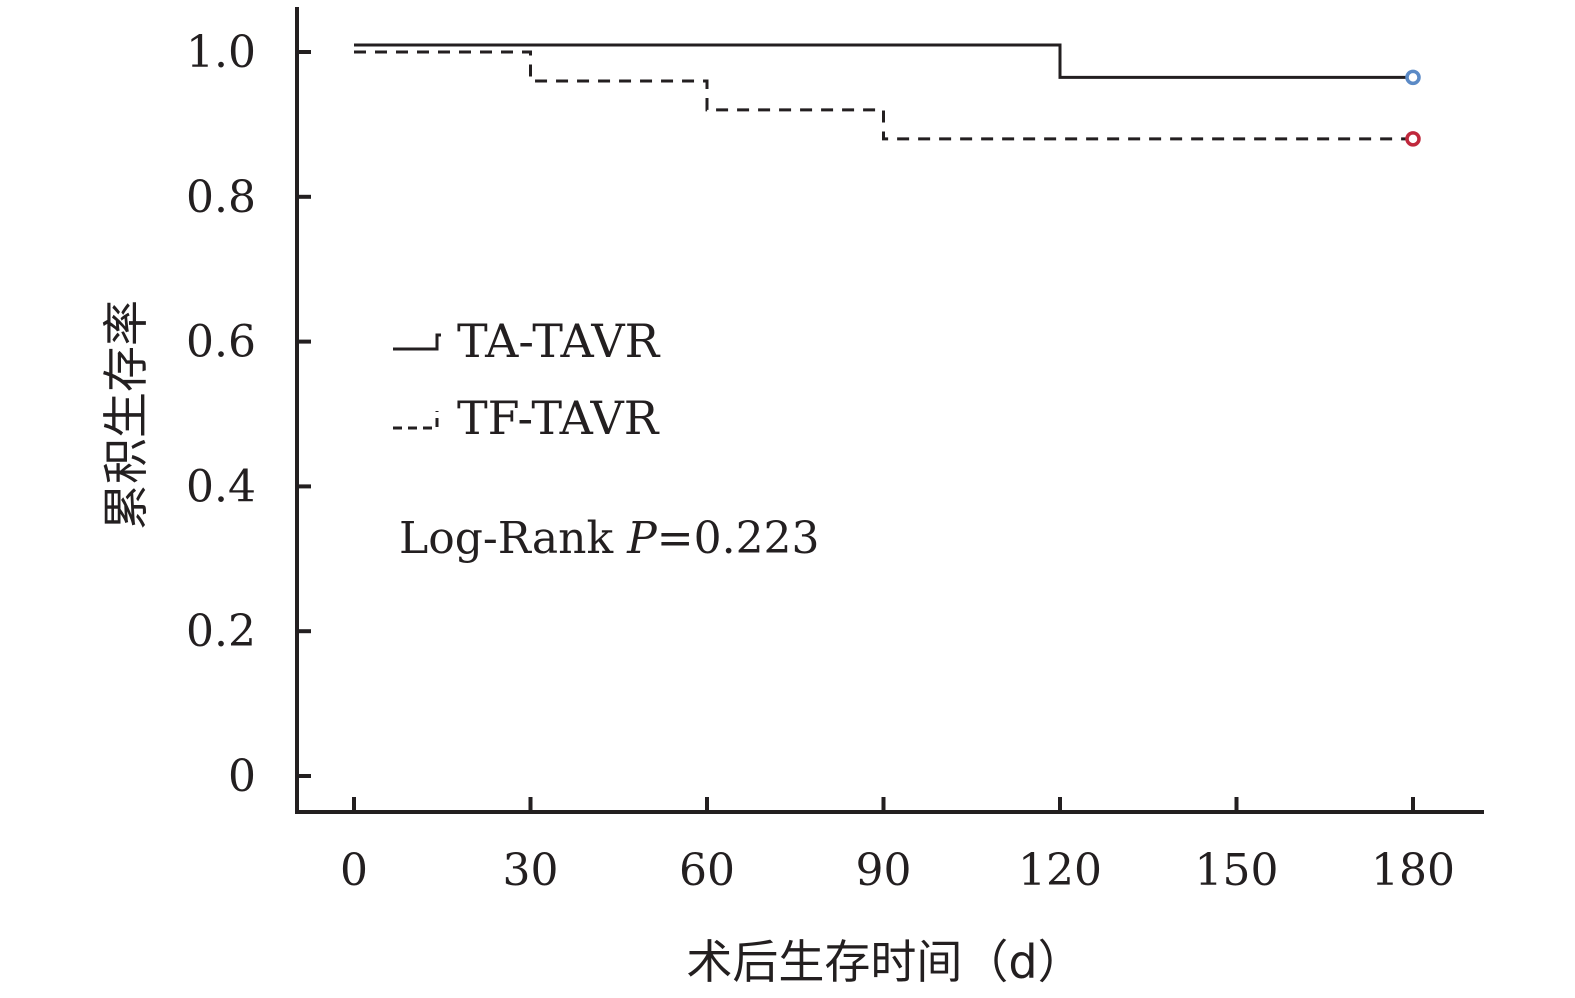 This screenshot has width=1575, height=998. Describe the element at coordinates (1413, 870) in the screenshot. I see `x-tick-label-6: 180` at that location.